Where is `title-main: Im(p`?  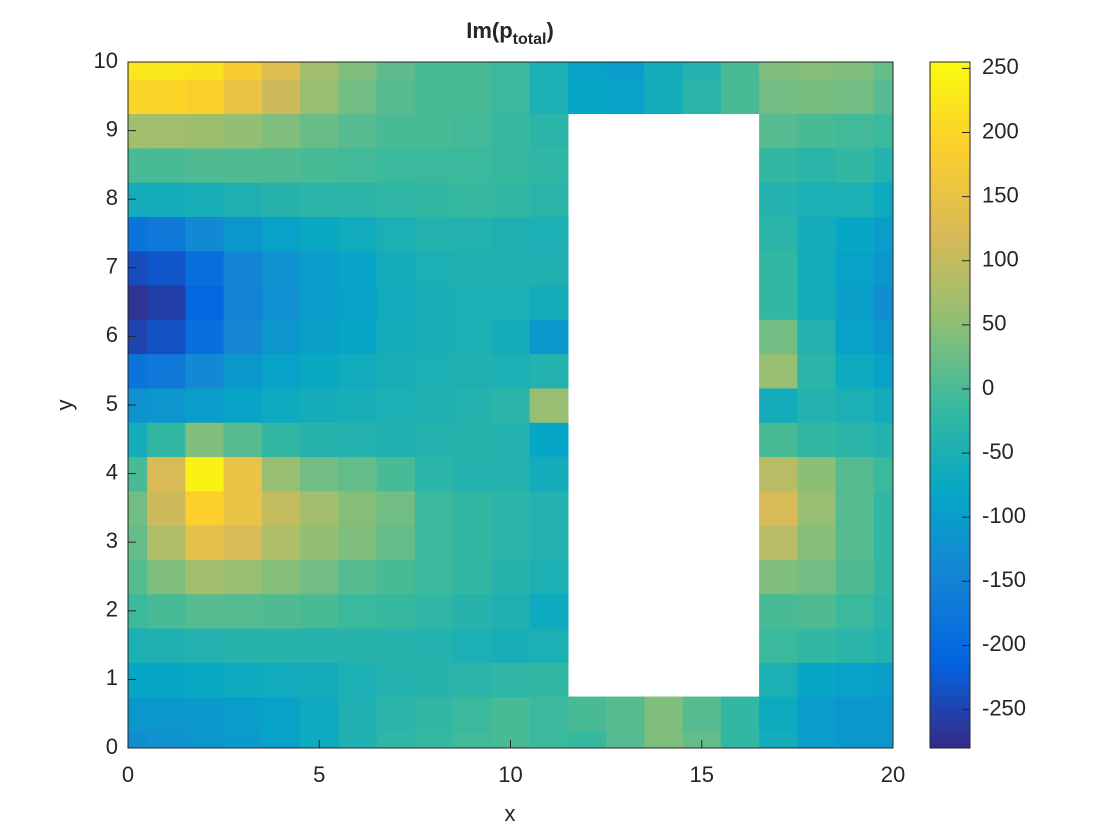 title-main: Im(p is located at coordinates (489, 30).